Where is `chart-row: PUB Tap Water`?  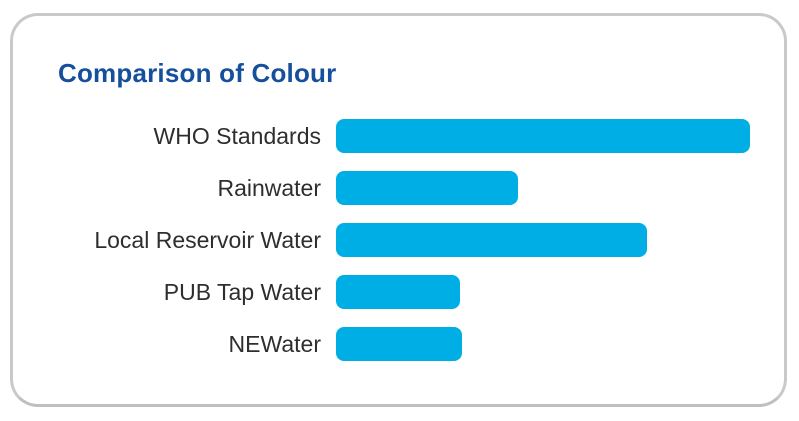 chart-row: PUB Tap Water is located at coordinates (398, 292).